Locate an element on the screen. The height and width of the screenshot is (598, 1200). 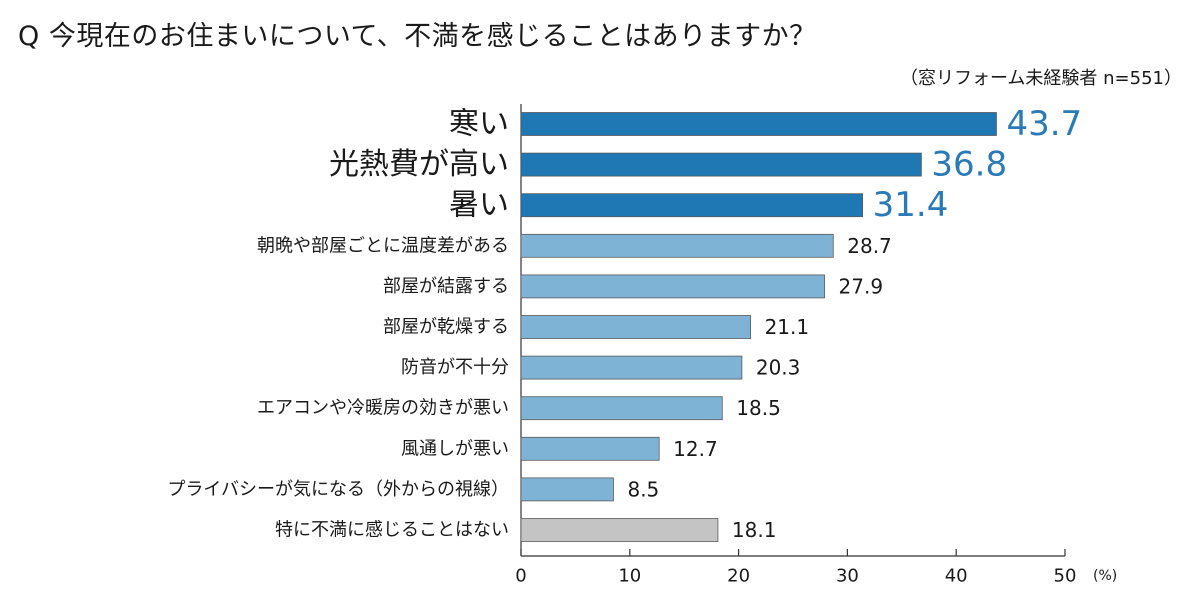
x-tick-label: 10 is located at coordinates (629, 576).